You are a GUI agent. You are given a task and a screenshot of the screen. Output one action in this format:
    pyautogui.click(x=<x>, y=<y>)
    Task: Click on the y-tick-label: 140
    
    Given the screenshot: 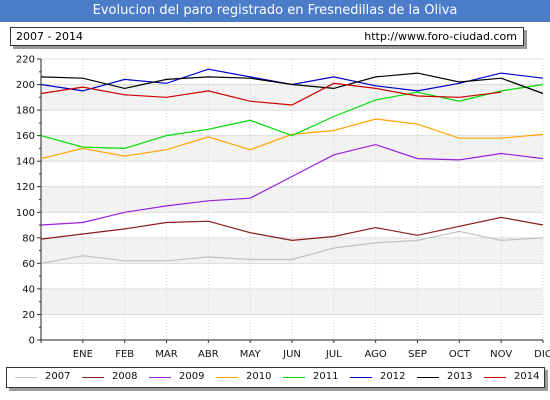 What is the action you would take?
    pyautogui.click(x=25, y=162)
    